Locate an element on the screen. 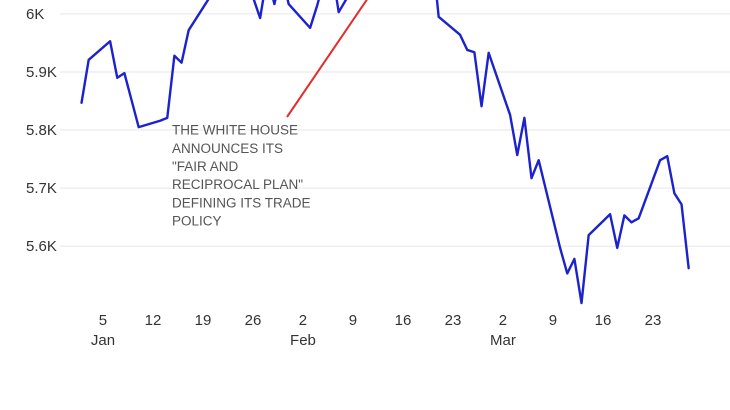 The height and width of the screenshot is (410, 730). annotation-text: THE WHITE HOUSE is located at coordinates (235, 130).